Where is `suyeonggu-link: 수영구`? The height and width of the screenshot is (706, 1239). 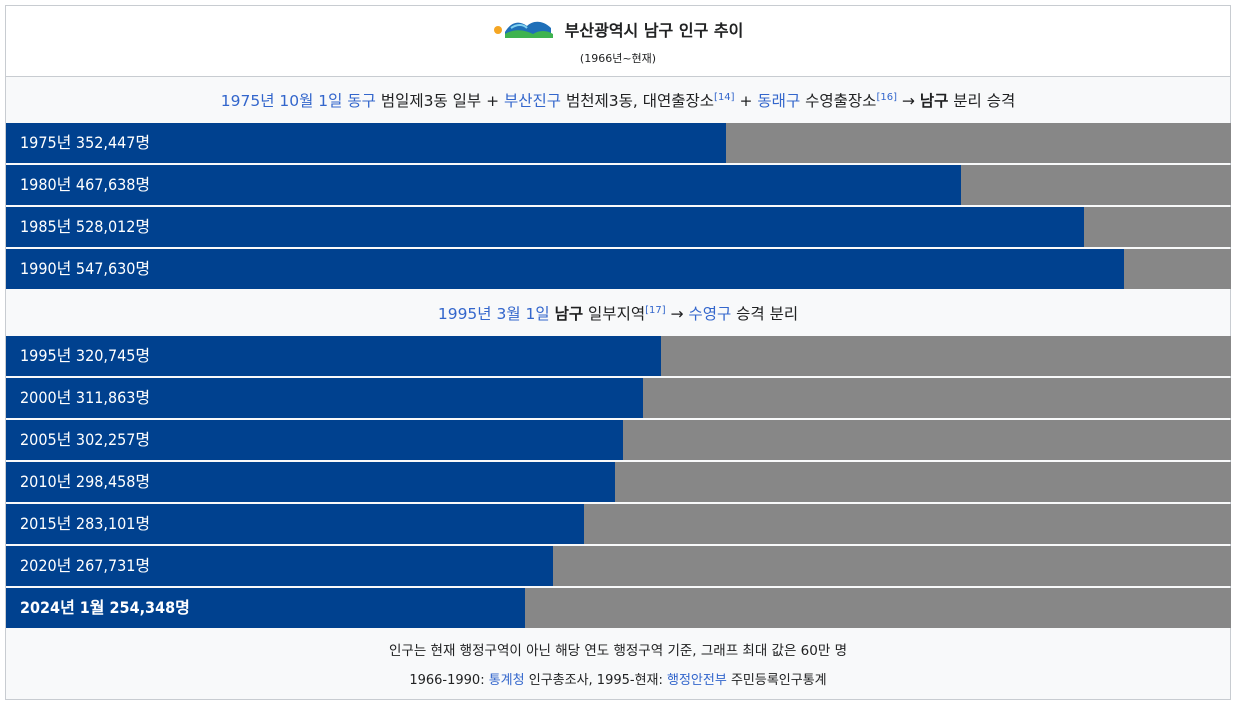 suyeonggu-link: 수영구 is located at coordinates (710, 314).